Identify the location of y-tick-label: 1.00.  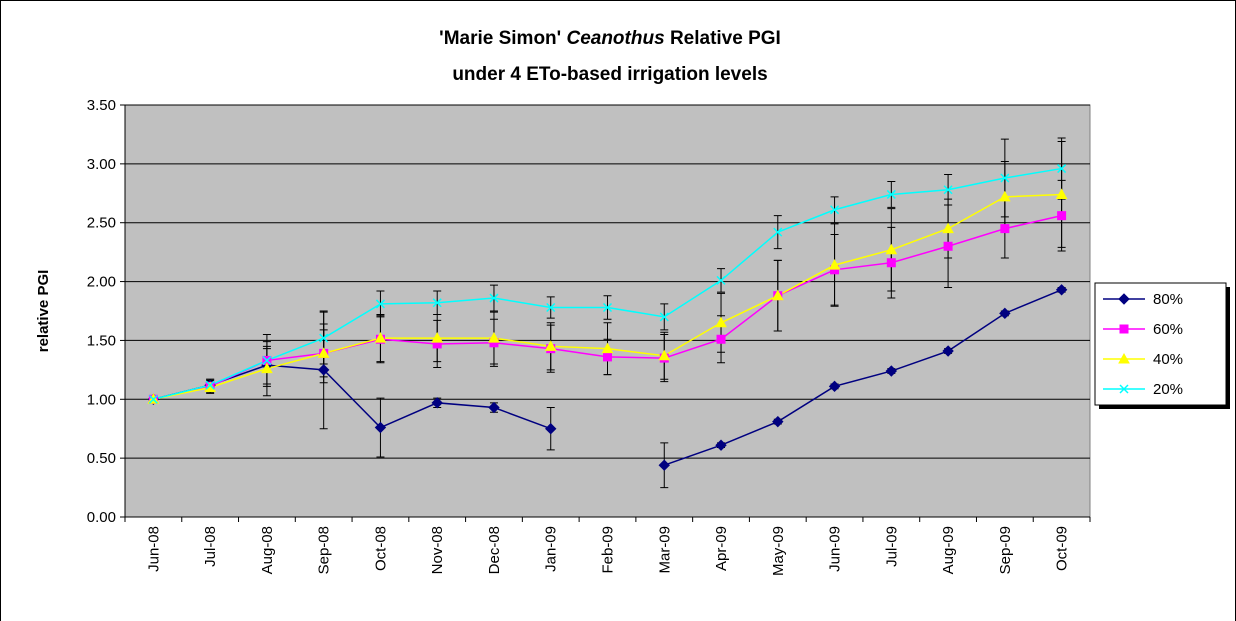
(101, 399).